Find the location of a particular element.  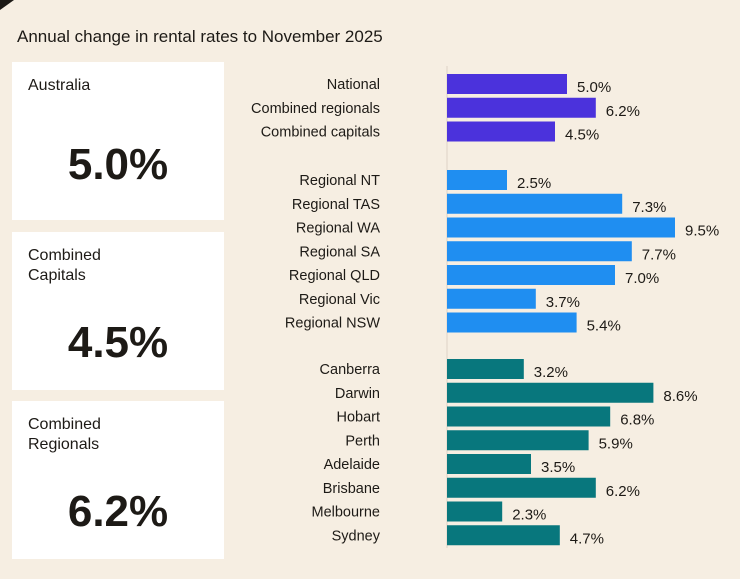

value-label: 8.6% is located at coordinates (680, 396).